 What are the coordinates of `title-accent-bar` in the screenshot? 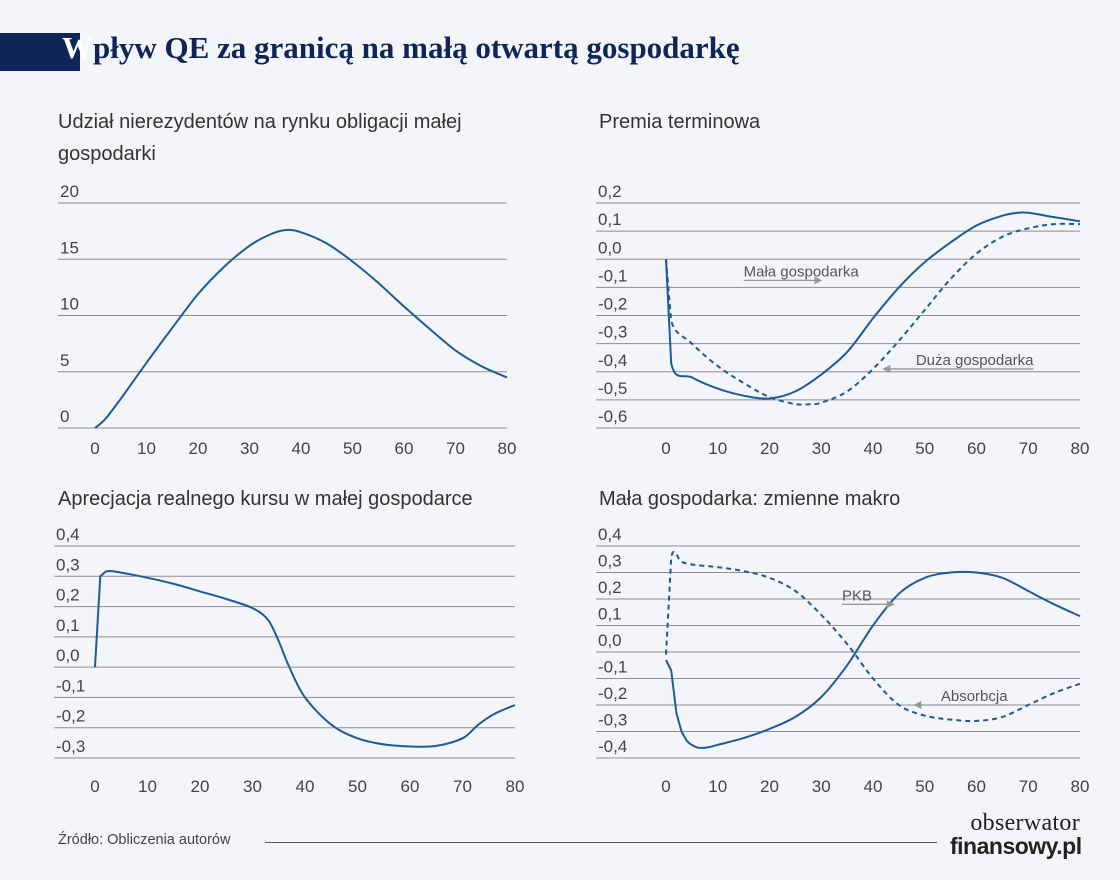 It's located at (40, 52).